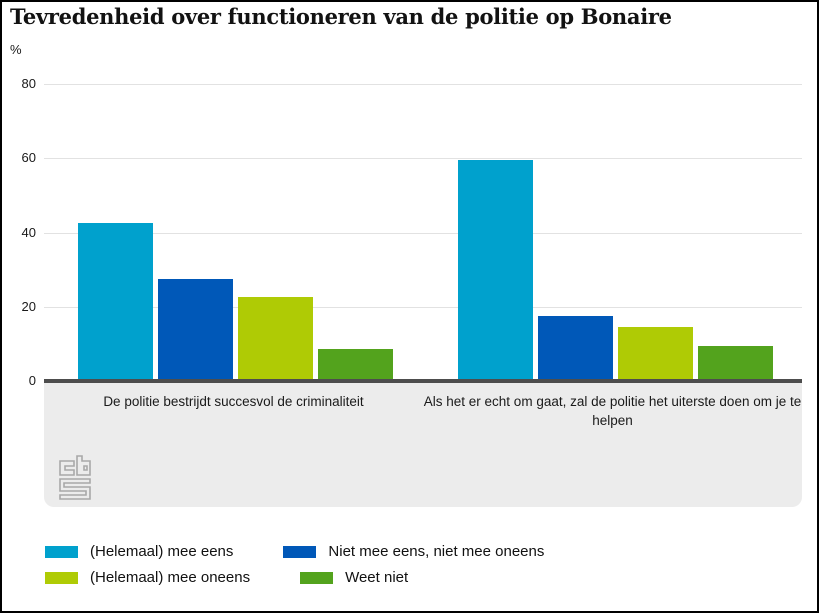  Describe the element at coordinates (423, 381) in the screenshot. I see `x-axis-line` at that location.